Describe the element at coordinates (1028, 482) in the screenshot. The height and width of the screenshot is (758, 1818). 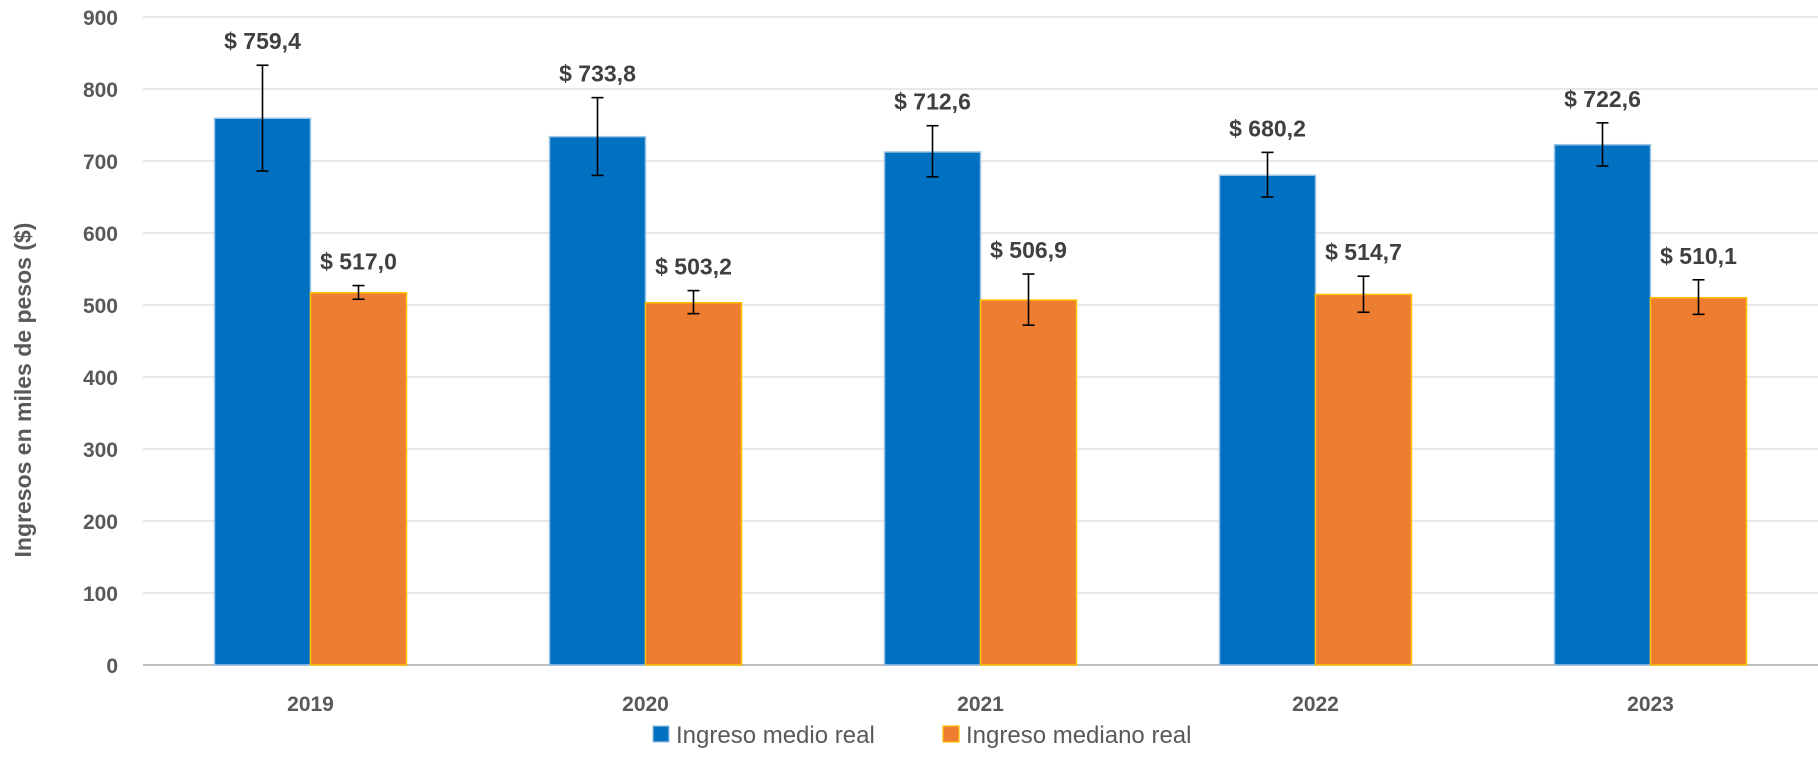
I see `bar-mediano-2021` at that location.